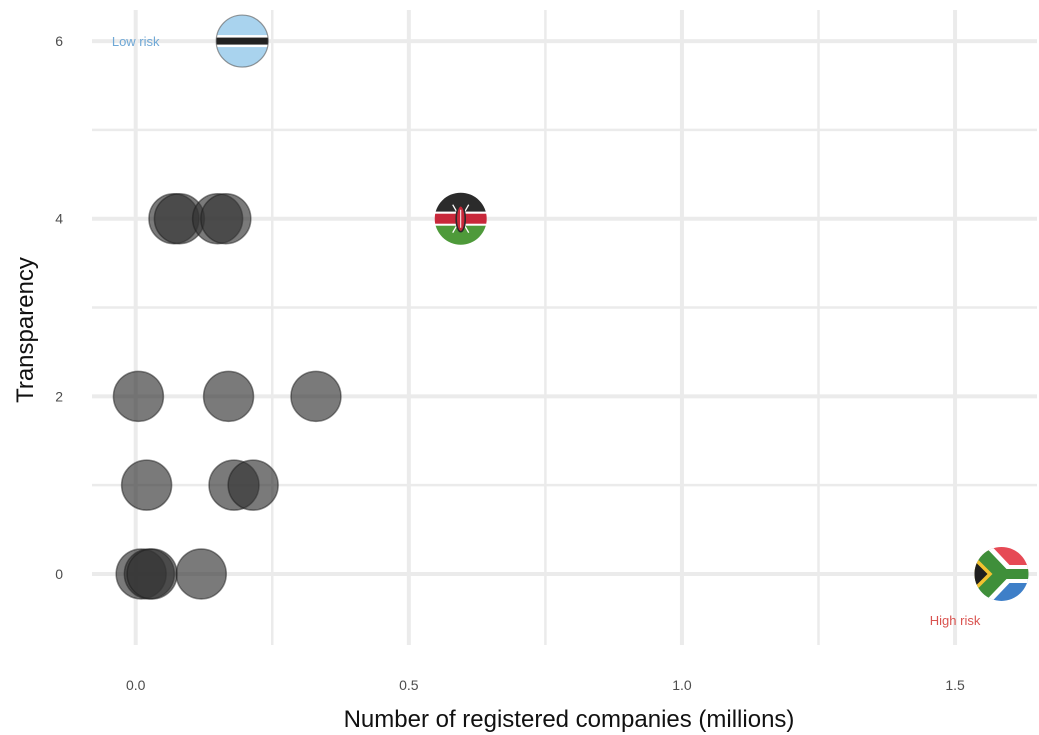  I want to click on y-tick-label: 6, so click(59, 41).